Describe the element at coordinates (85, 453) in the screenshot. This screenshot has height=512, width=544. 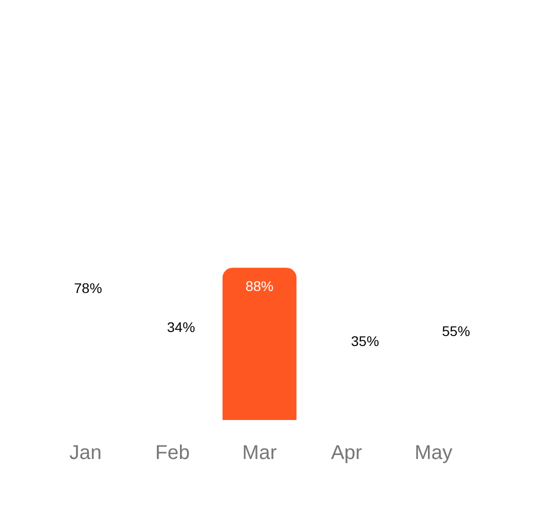
I see `x-tick-label: Jan` at that location.